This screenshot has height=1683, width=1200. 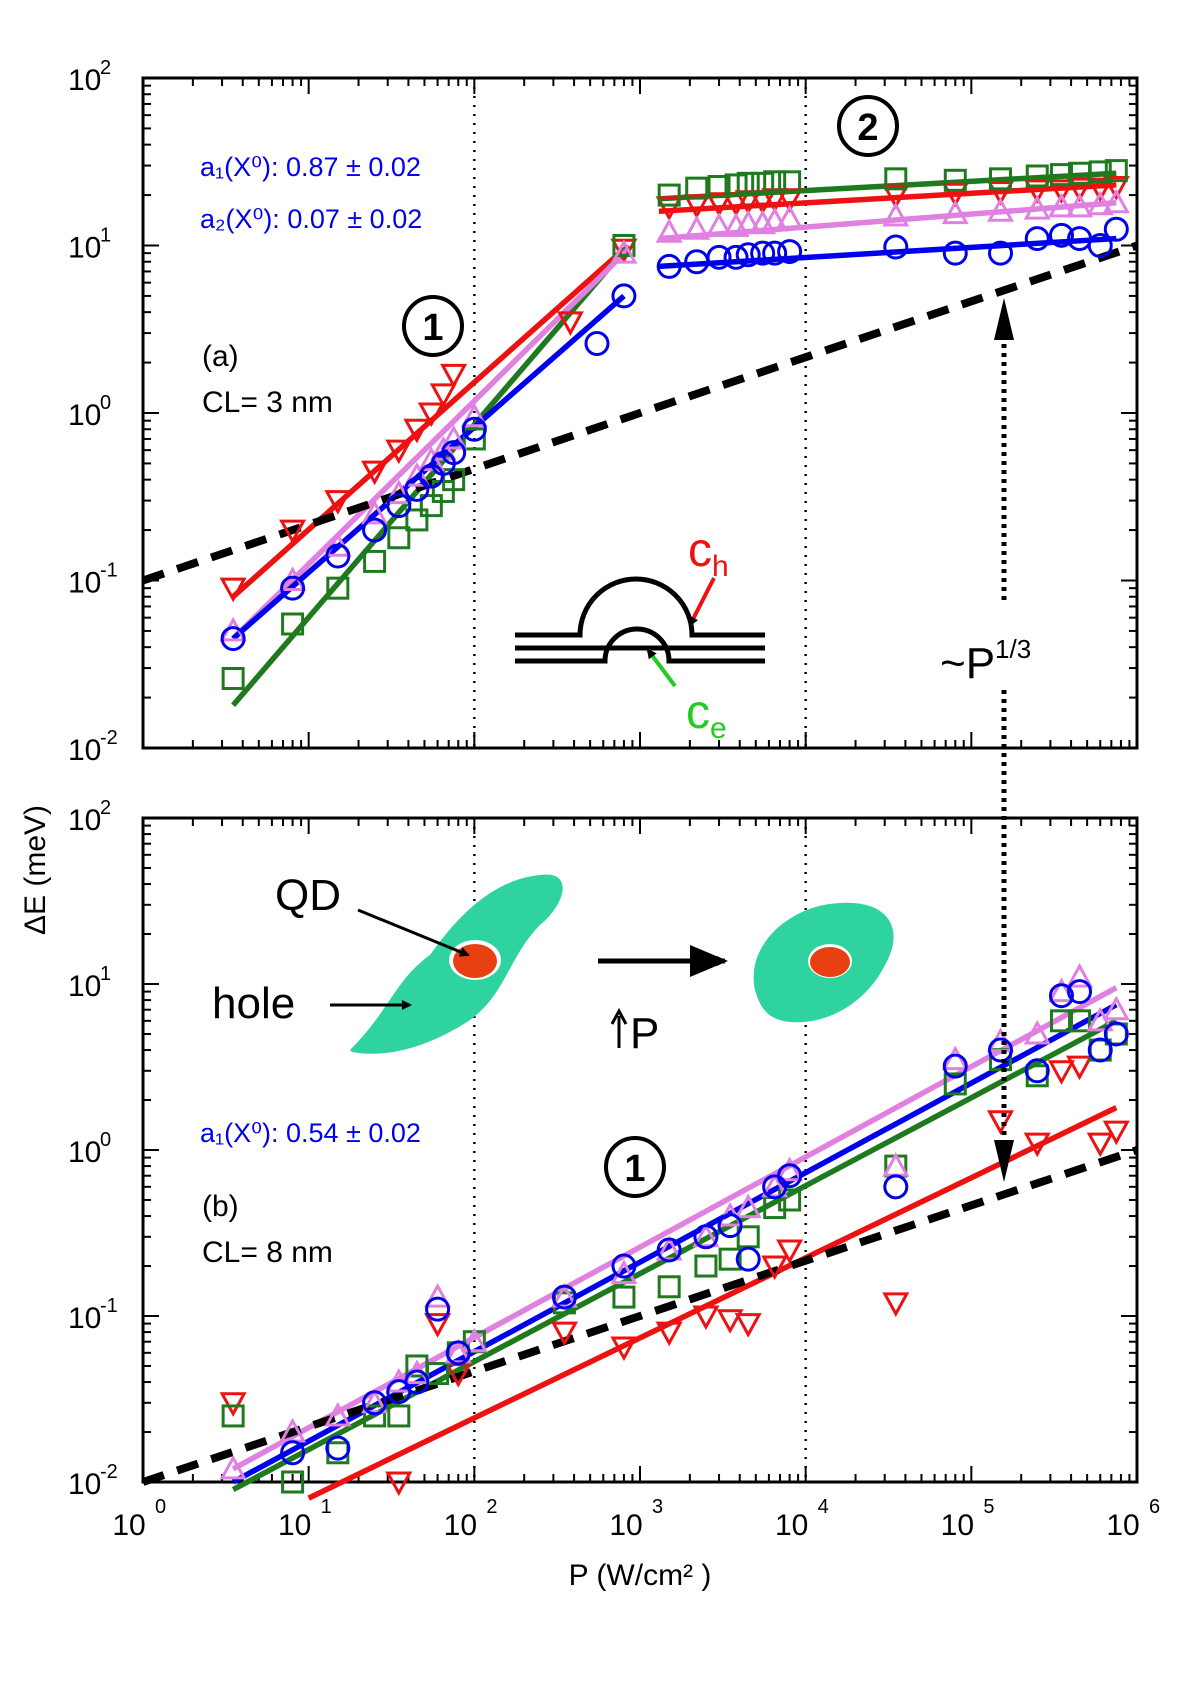 I want to click on ch-label: ch, so click(x=708, y=553).